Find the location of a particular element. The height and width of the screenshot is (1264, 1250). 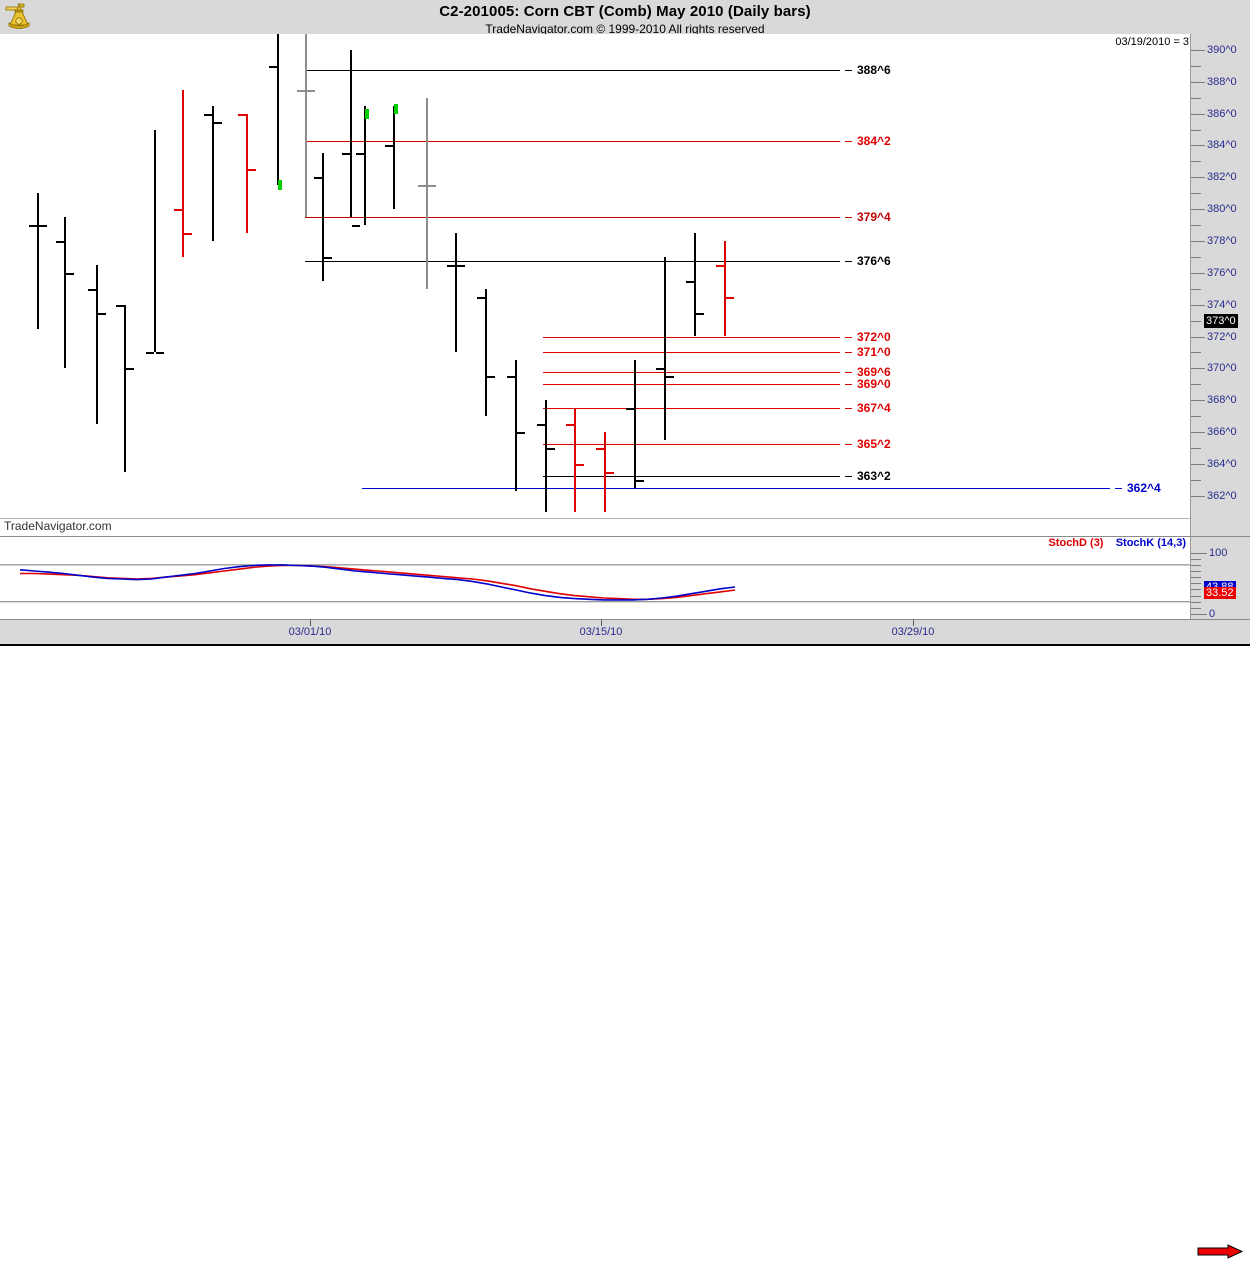

right-arrow-icon is located at coordinates (1220, 1254).